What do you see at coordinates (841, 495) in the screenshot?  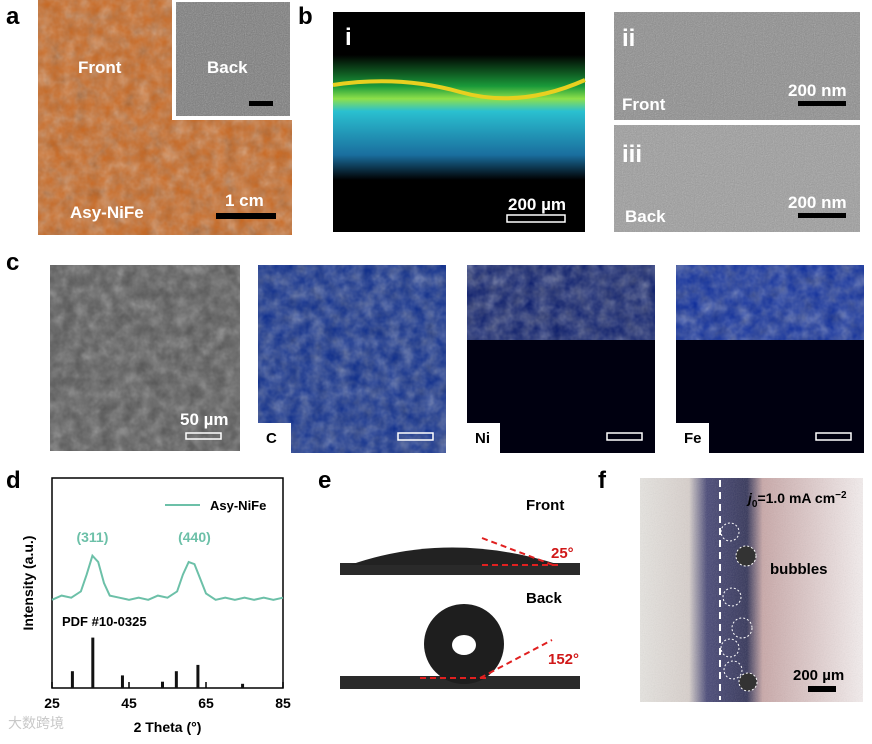 I see `superscript: −2` at bounding box center [841, 495].